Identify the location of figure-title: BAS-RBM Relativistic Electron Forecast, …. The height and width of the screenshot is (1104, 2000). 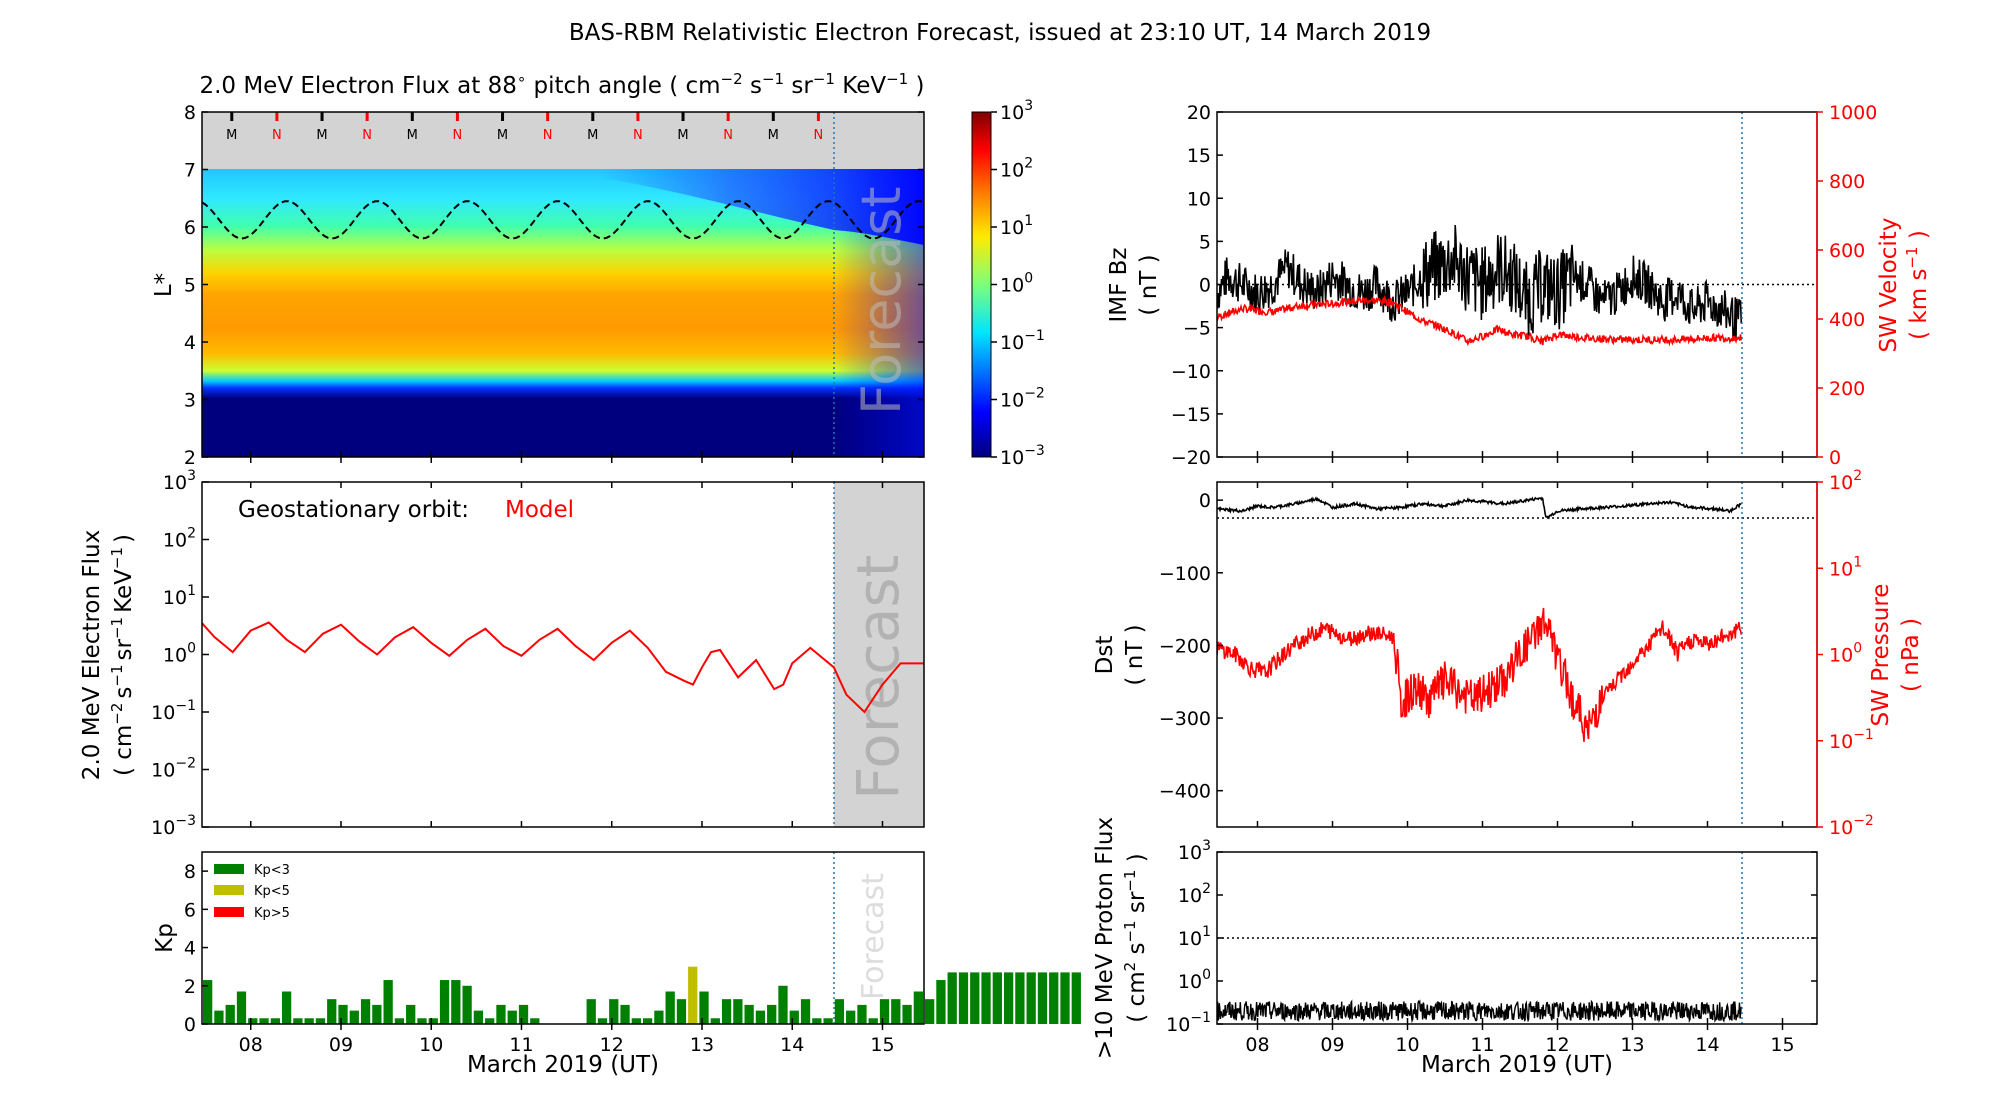
(1000, 33).